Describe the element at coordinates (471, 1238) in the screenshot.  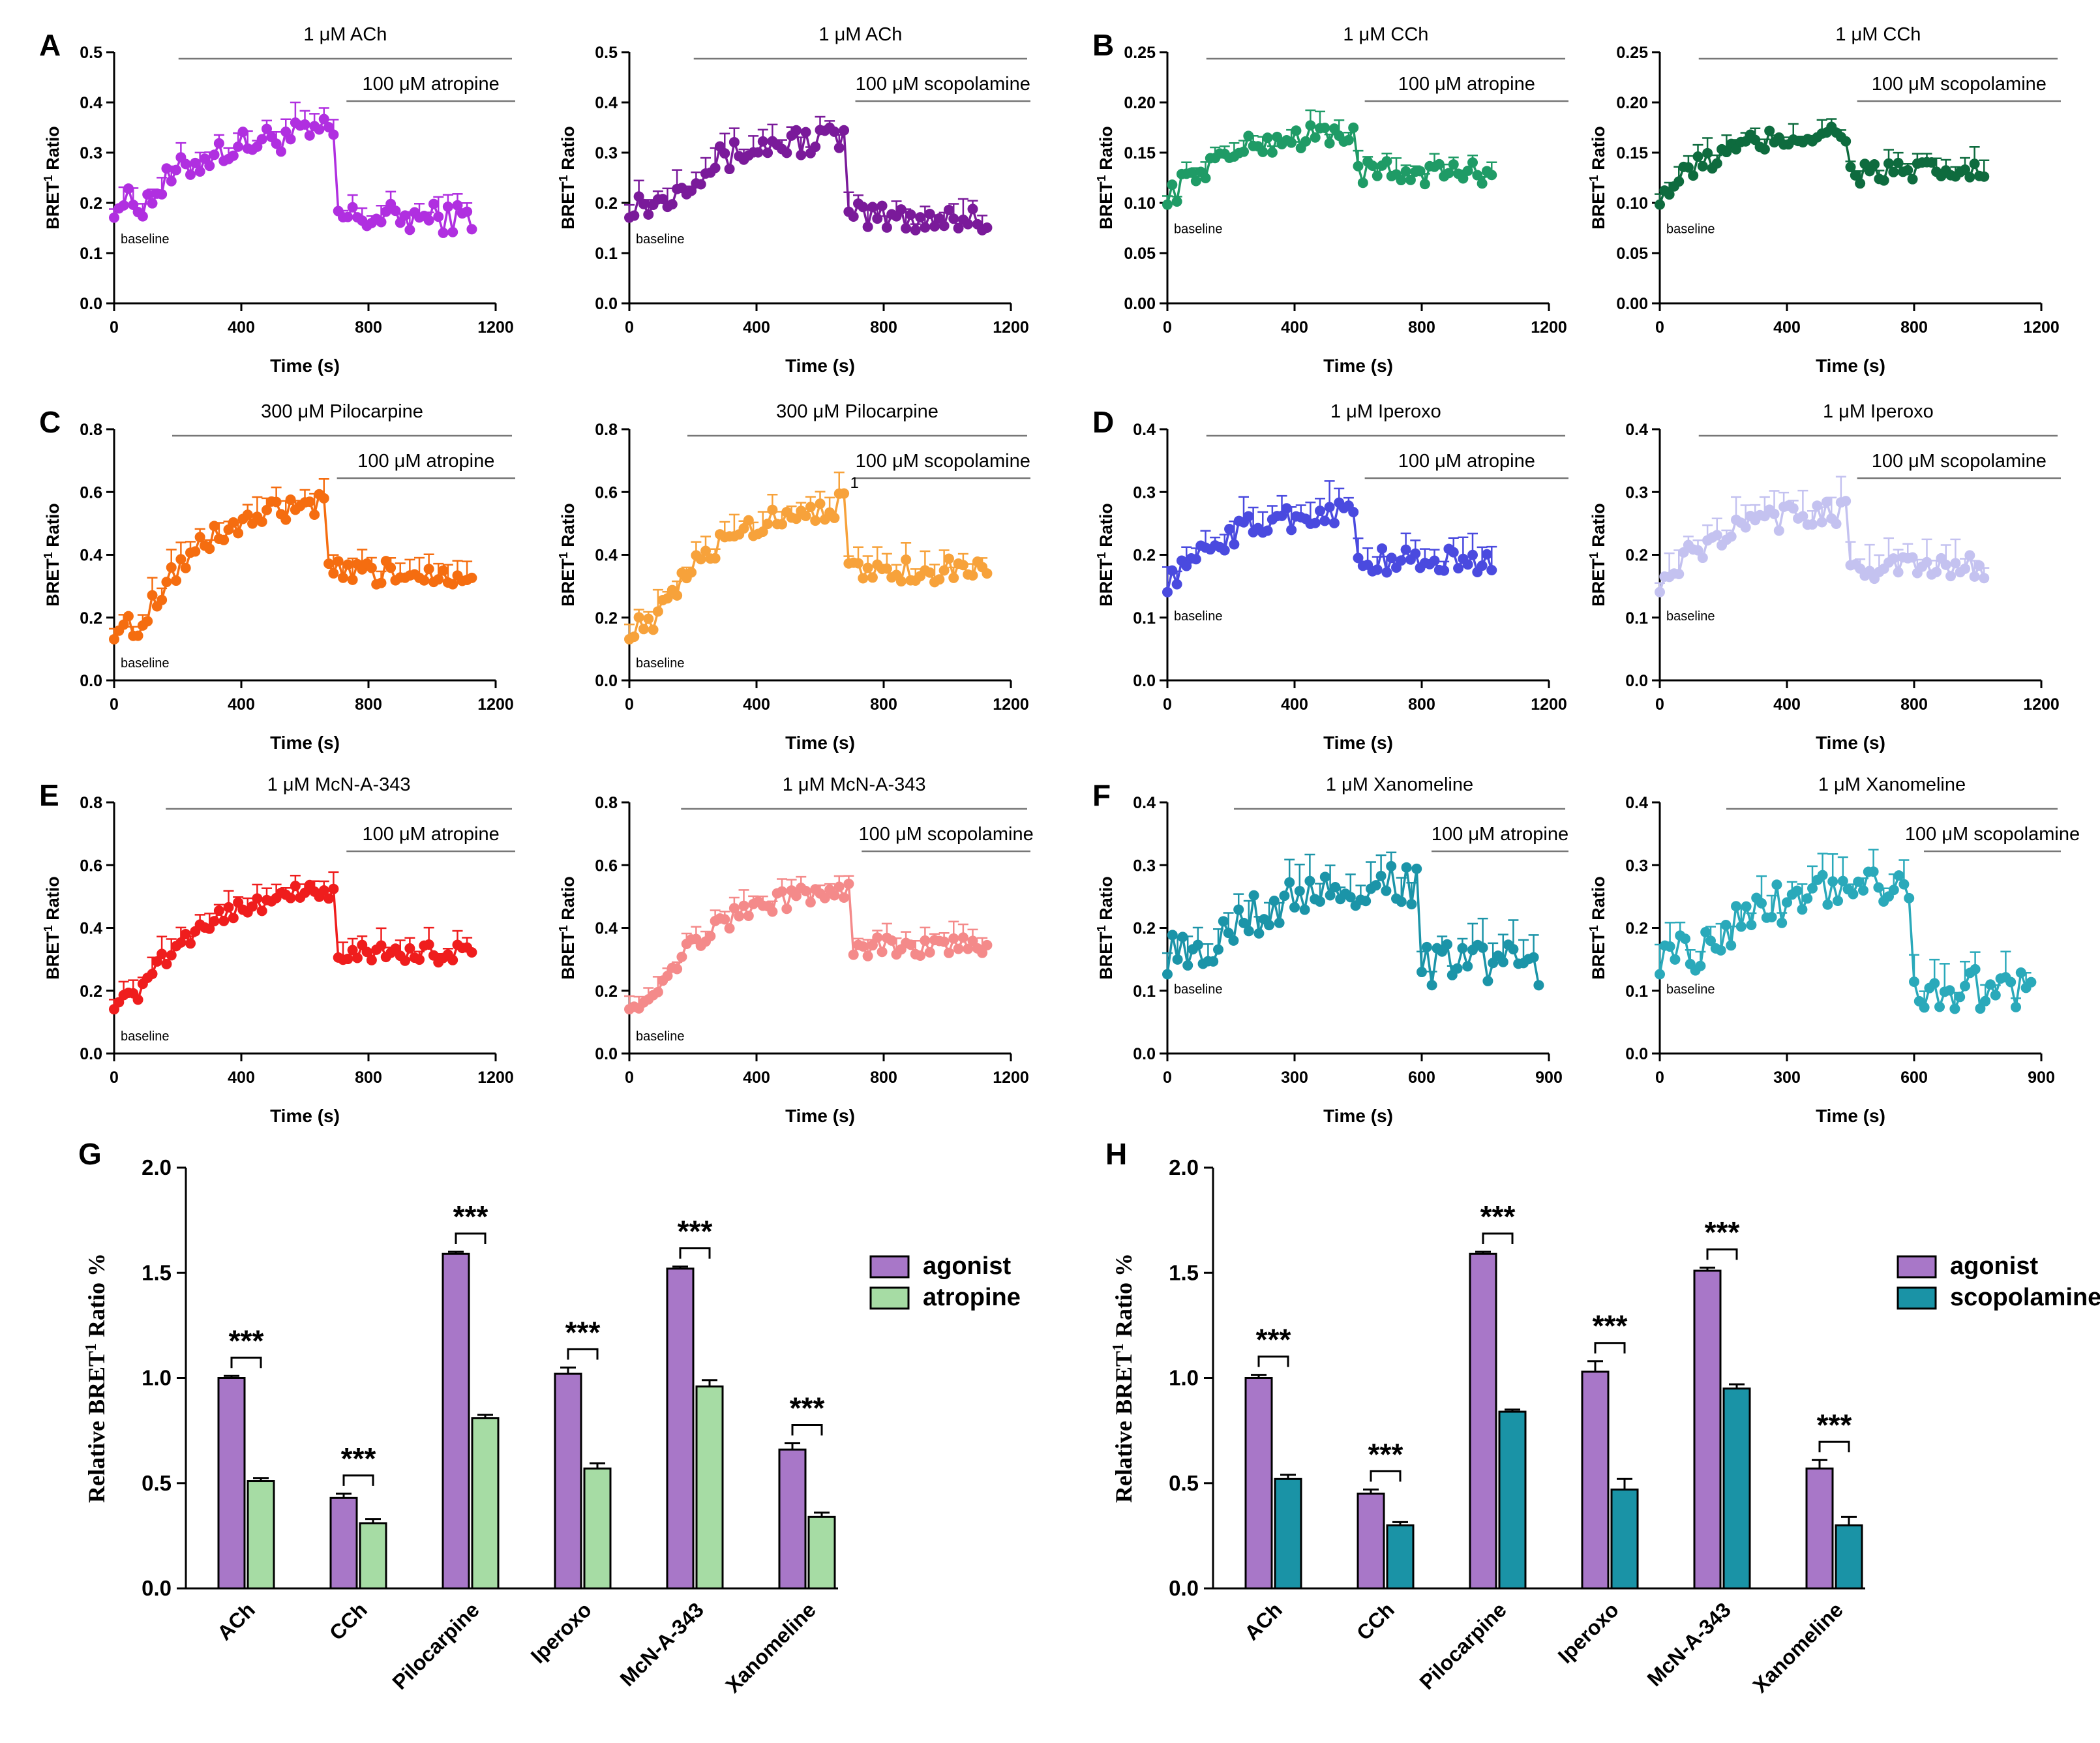
I see `significance-bracket` at that location.